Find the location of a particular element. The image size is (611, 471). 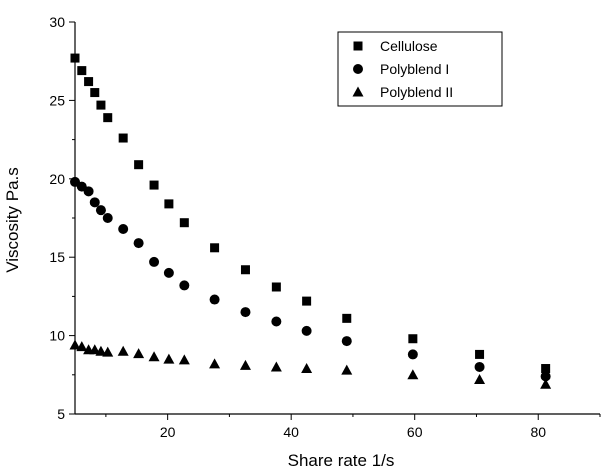

legend-marker-triangle is located at coordinates (358, 91).